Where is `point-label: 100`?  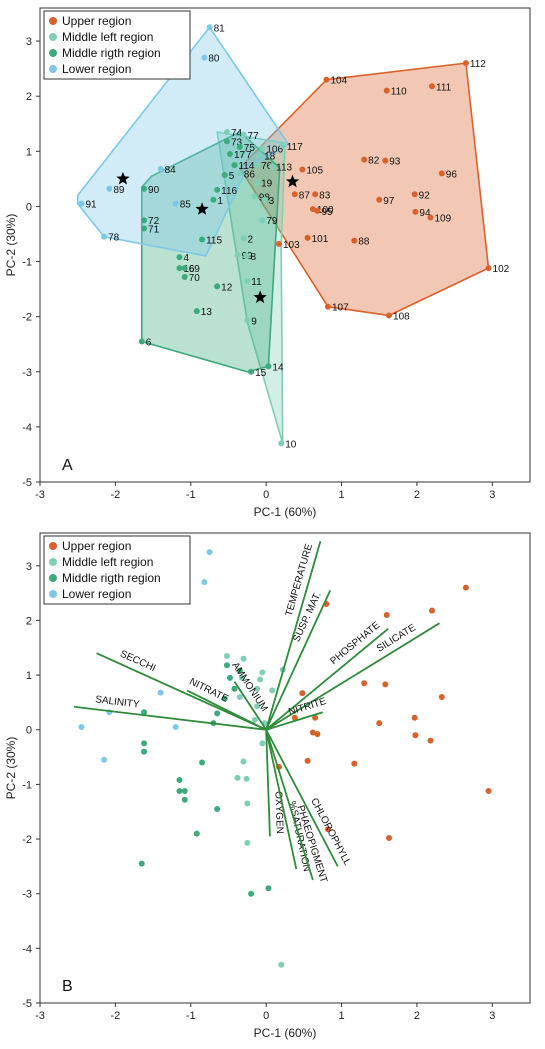
point-label: 100 is located at coordinates (325, 210).